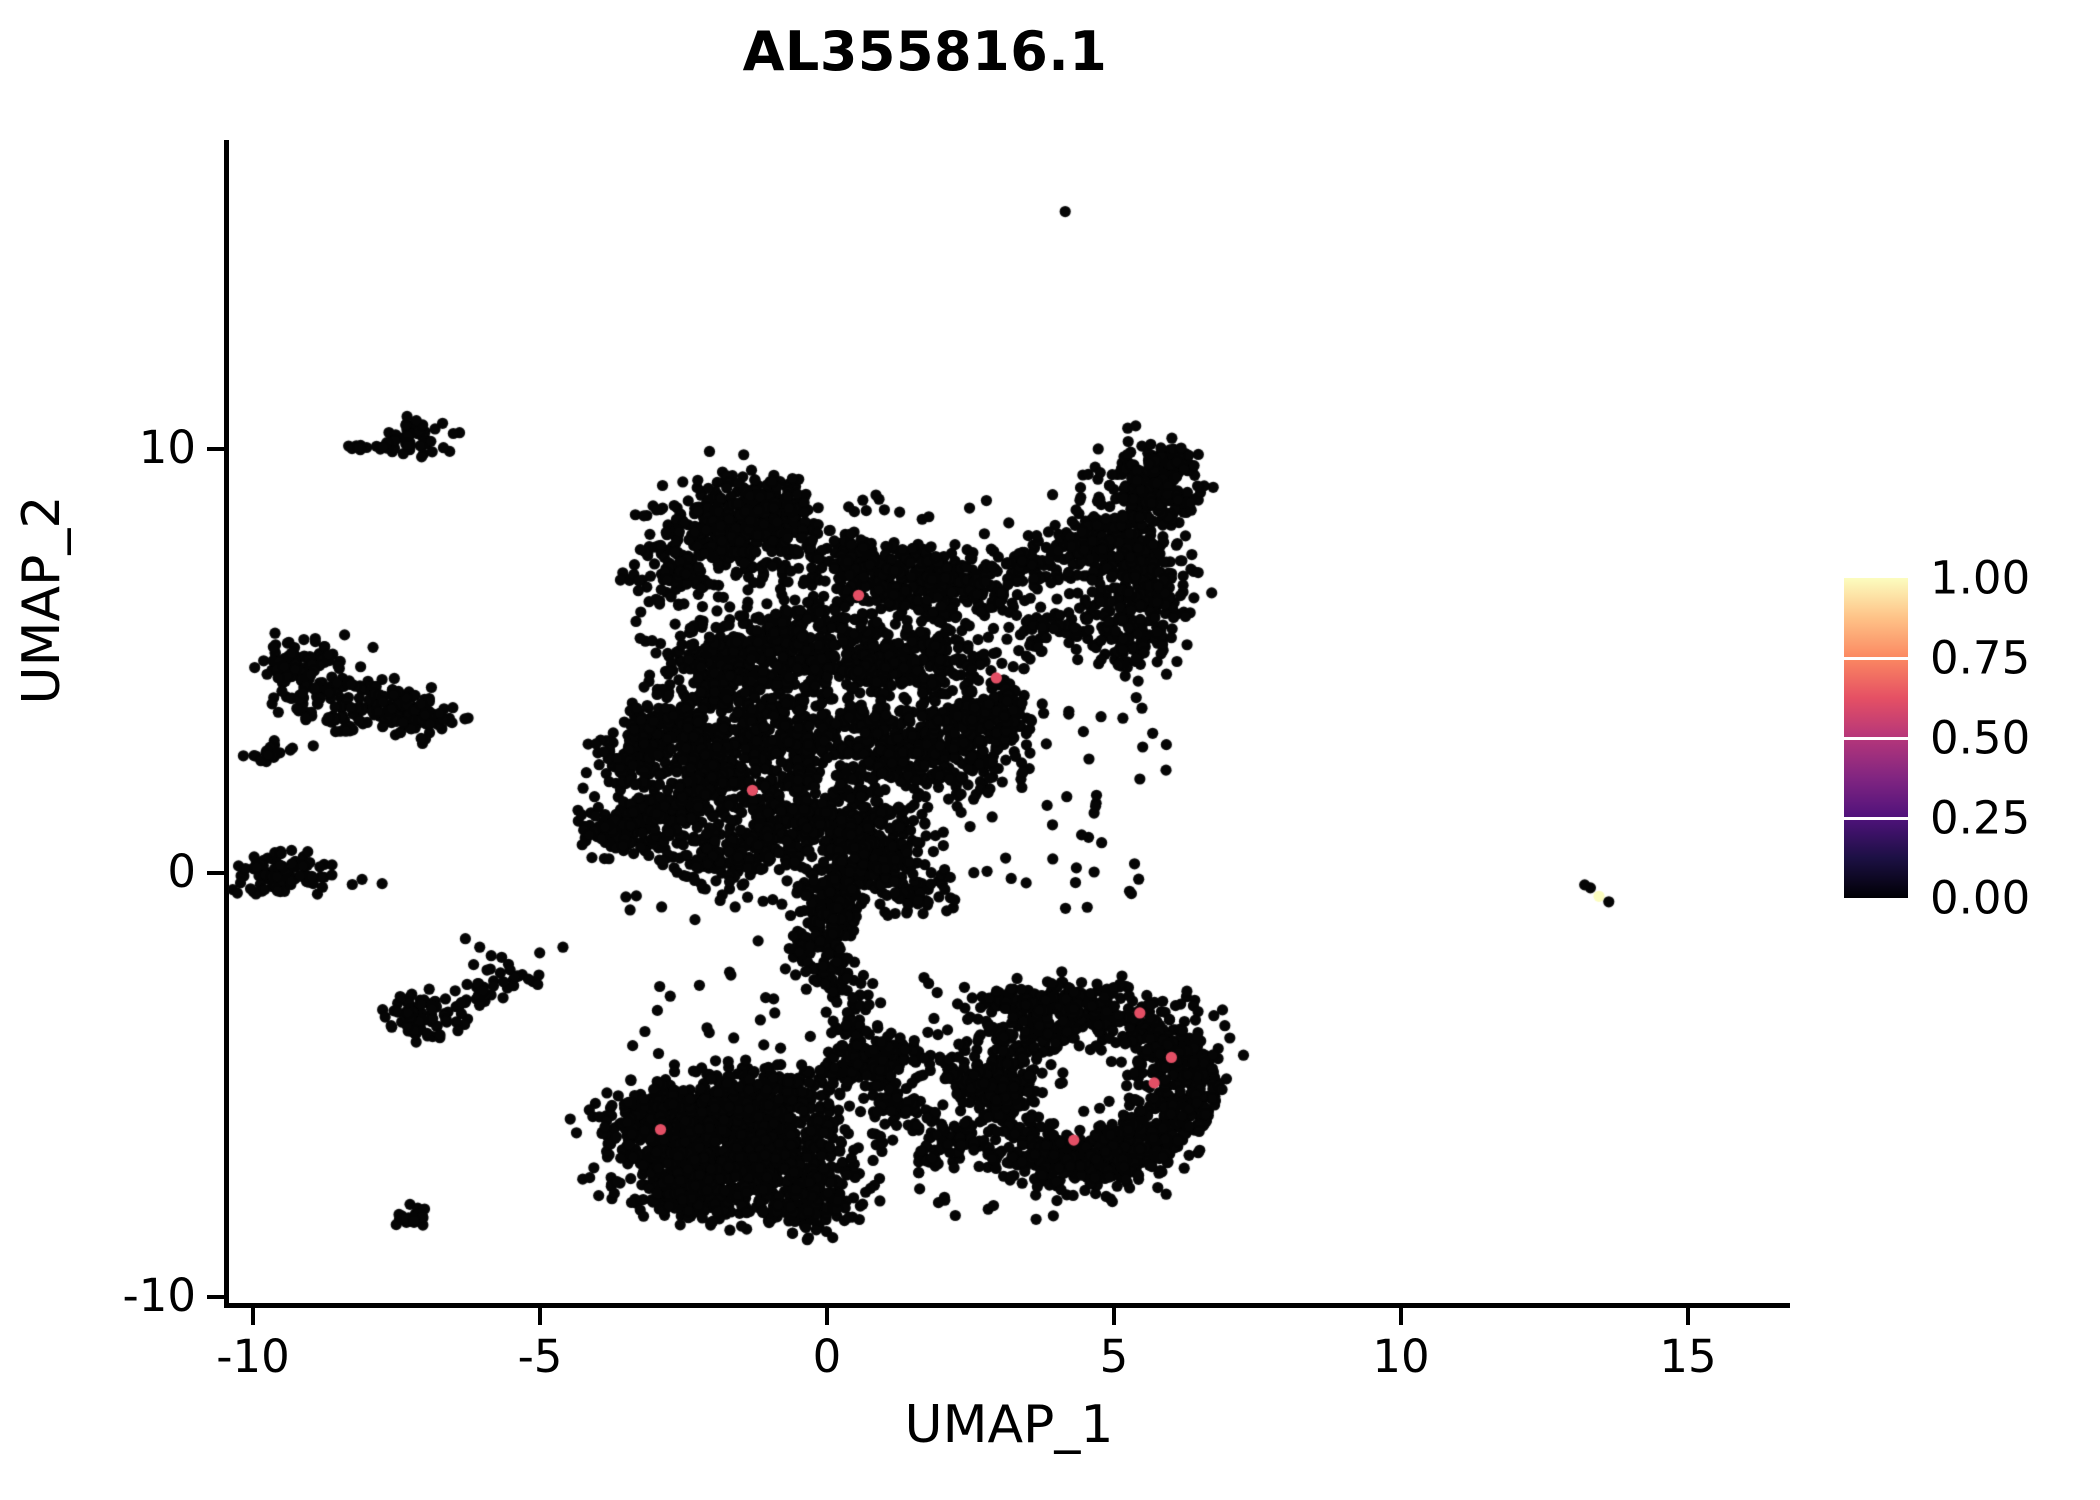 This screenshot has width=2100, height=1500. What do you see at coordinates (1980, 738) in the screenshot?
I see `colorbar-tick-label-2: 0.50` at bounding box center [1980, 738].